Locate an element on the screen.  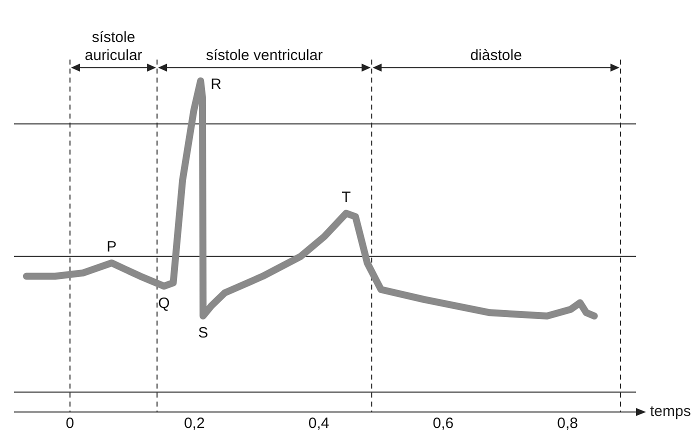
text: sístole ventricular is located at coordinates (264, 55).